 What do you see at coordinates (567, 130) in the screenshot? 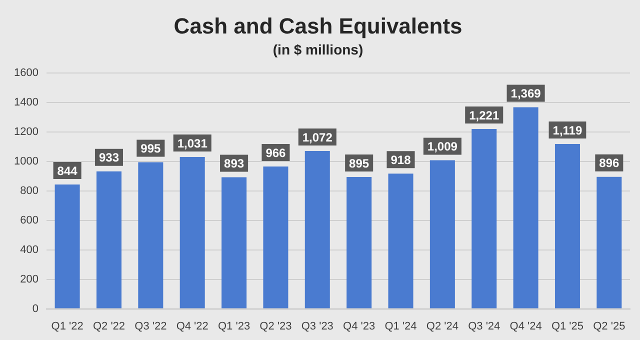
I see `data-label: 1,119` at bounding box center [567, 130].